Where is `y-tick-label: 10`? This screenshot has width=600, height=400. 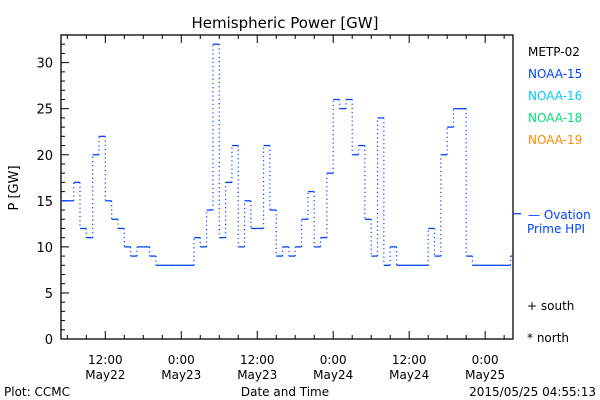 y-tick-label: 10 is located at coordinates (44, 248).